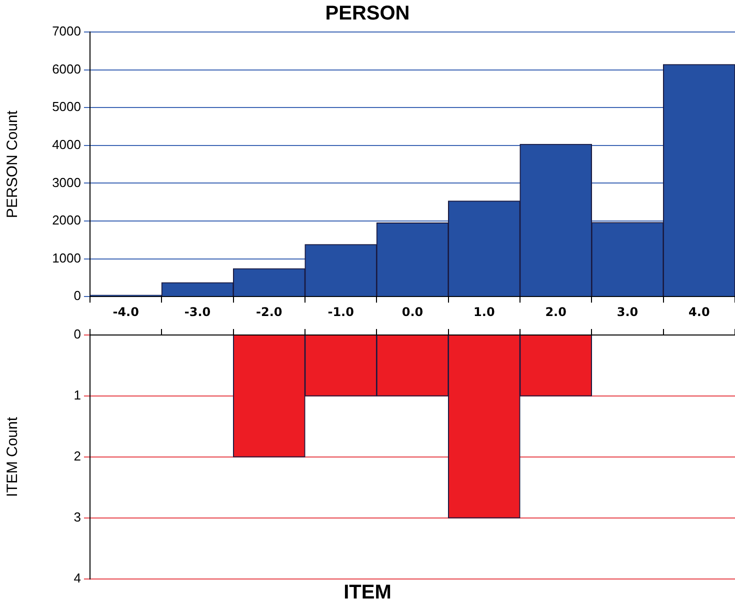 The image size is (735, 611). What do you see at coordinates (77, 517) in the screenshot?
I see `y-tick-label: 3` at bounding box center [77, 517].